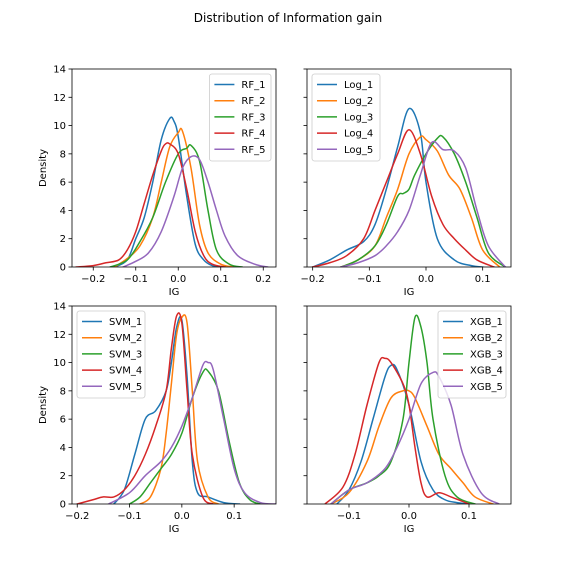 Image resolution: width=576 pixels, height=576 pixels. What do you see at coordinates (358, 101) in the screenshot?
I see `legend-label: Log_2` at bounding box center [358, 101].